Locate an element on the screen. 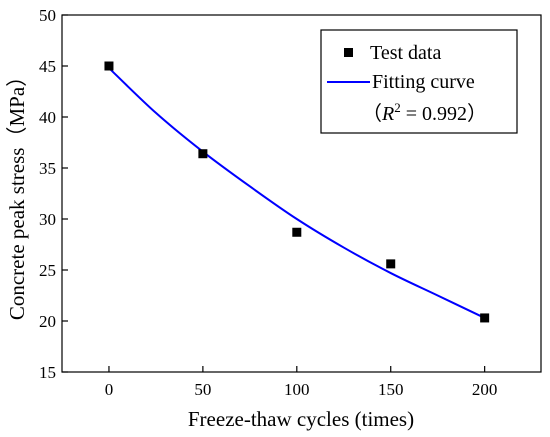 The width and height of the screenshot is (550, 437). y-tick-label: 35 is located at coordinates (47, 168).